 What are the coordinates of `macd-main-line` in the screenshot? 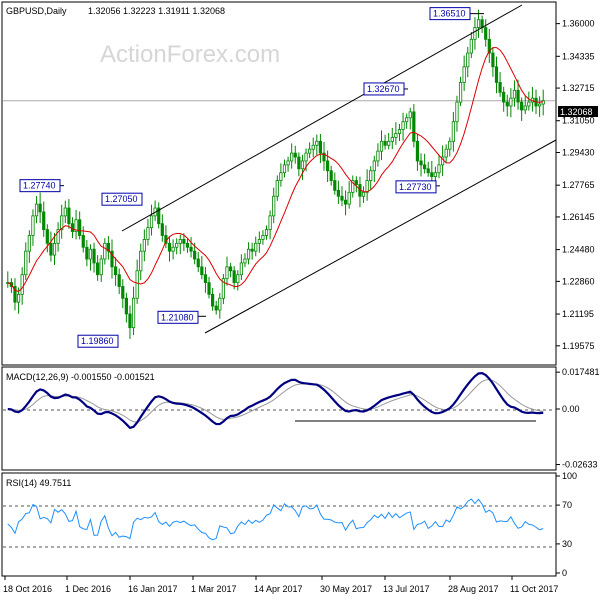 It's located at (275, 401).